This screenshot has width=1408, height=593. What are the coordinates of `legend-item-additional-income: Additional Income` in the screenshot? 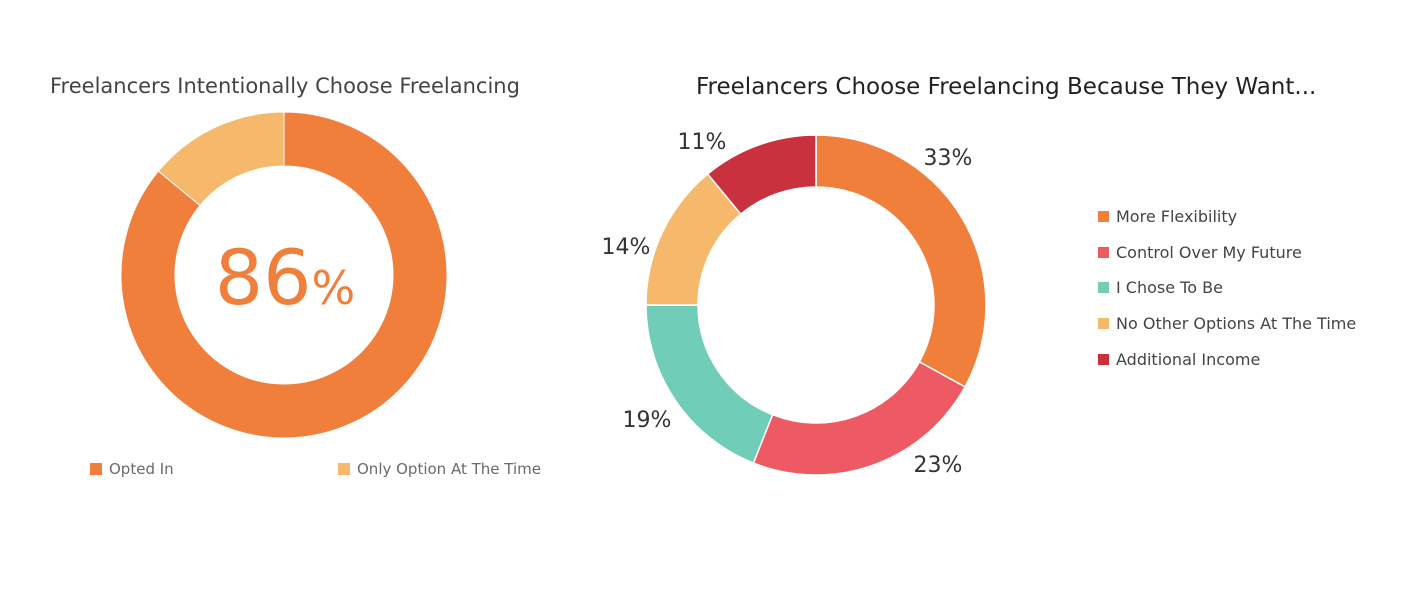 It's located at (1179, 359).